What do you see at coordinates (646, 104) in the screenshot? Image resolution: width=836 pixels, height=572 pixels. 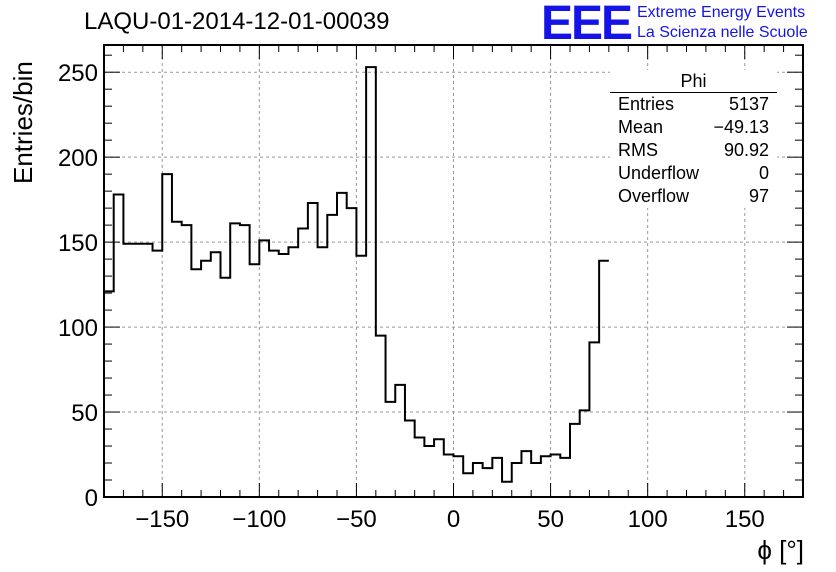 I see `stats-label: Entries` at bounding box center [646, 104].